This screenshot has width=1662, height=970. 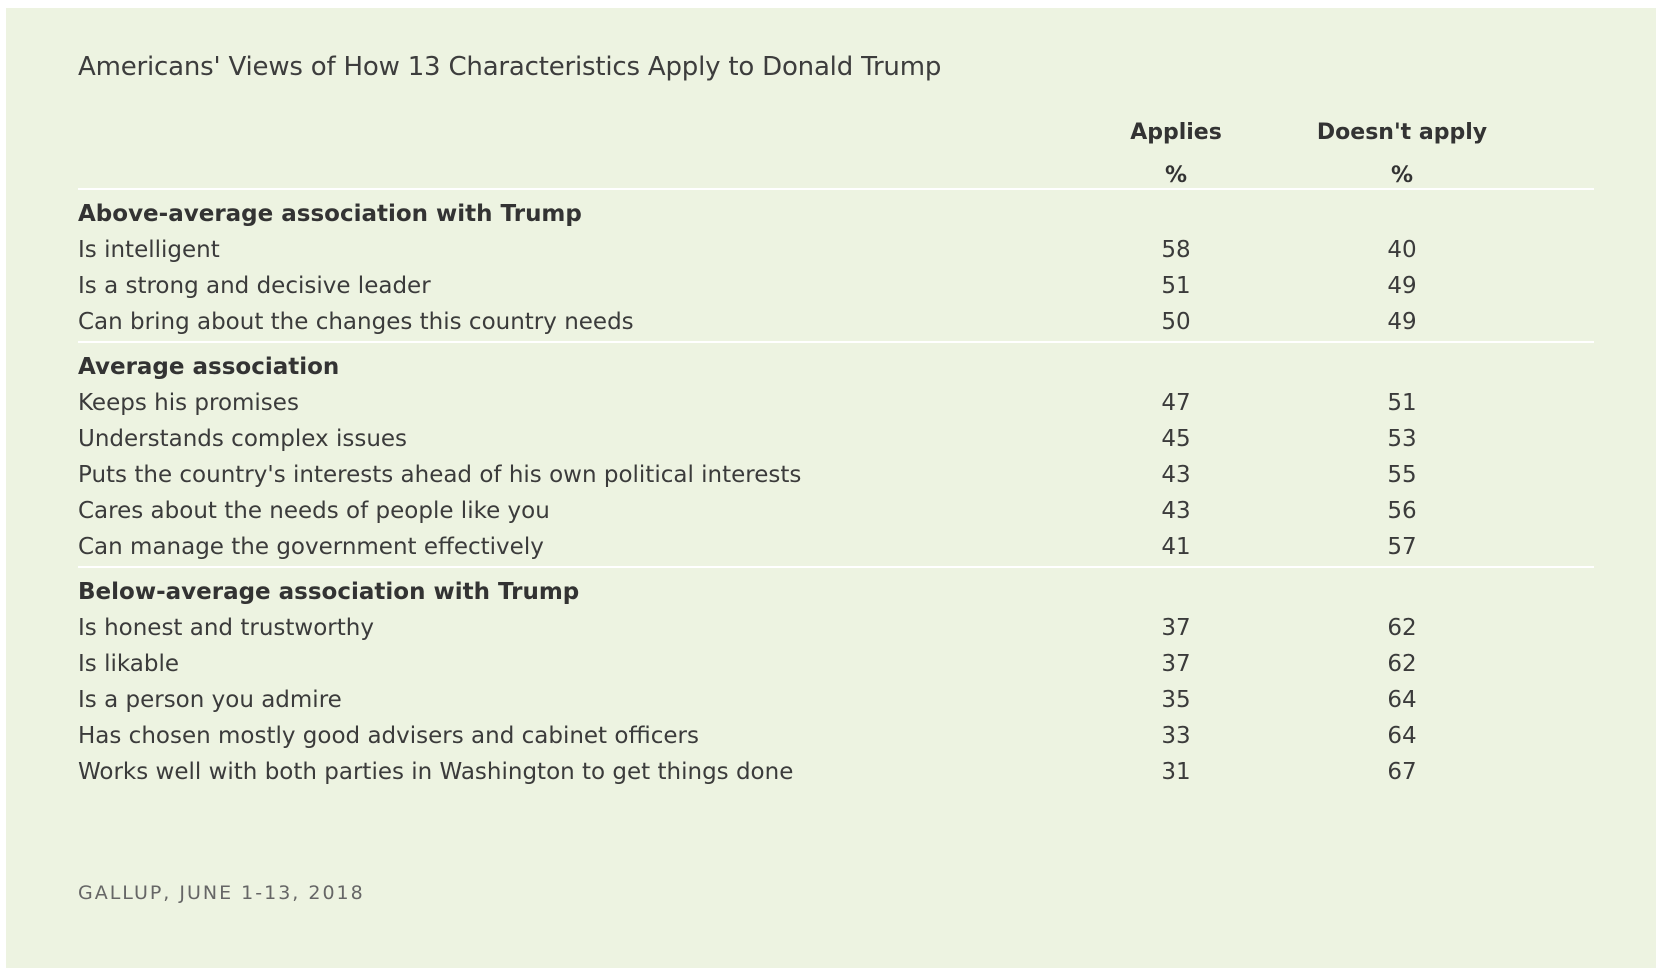 I want to click on applies-value: 51, so click(x=1176, y=286).